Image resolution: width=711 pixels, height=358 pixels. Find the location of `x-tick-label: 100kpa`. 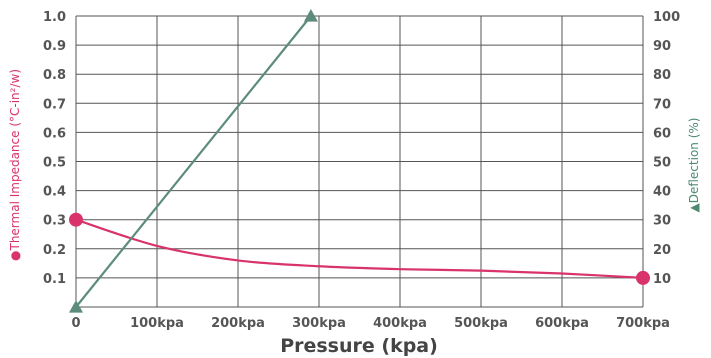

x-tick-label: 100kpa is located at coordinates (157, 323).